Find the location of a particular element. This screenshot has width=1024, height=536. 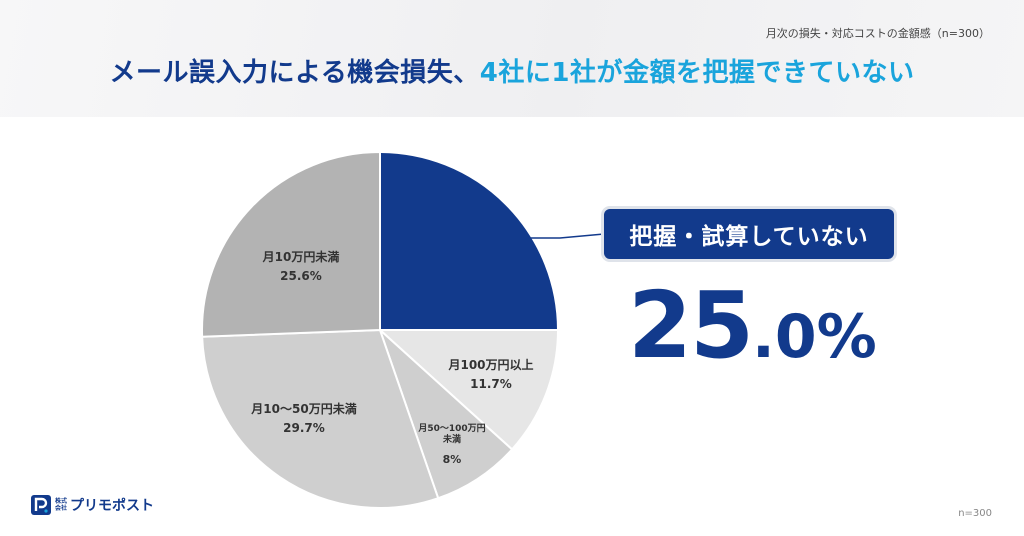

slice-under-10man is located at coordinates (291, 244).